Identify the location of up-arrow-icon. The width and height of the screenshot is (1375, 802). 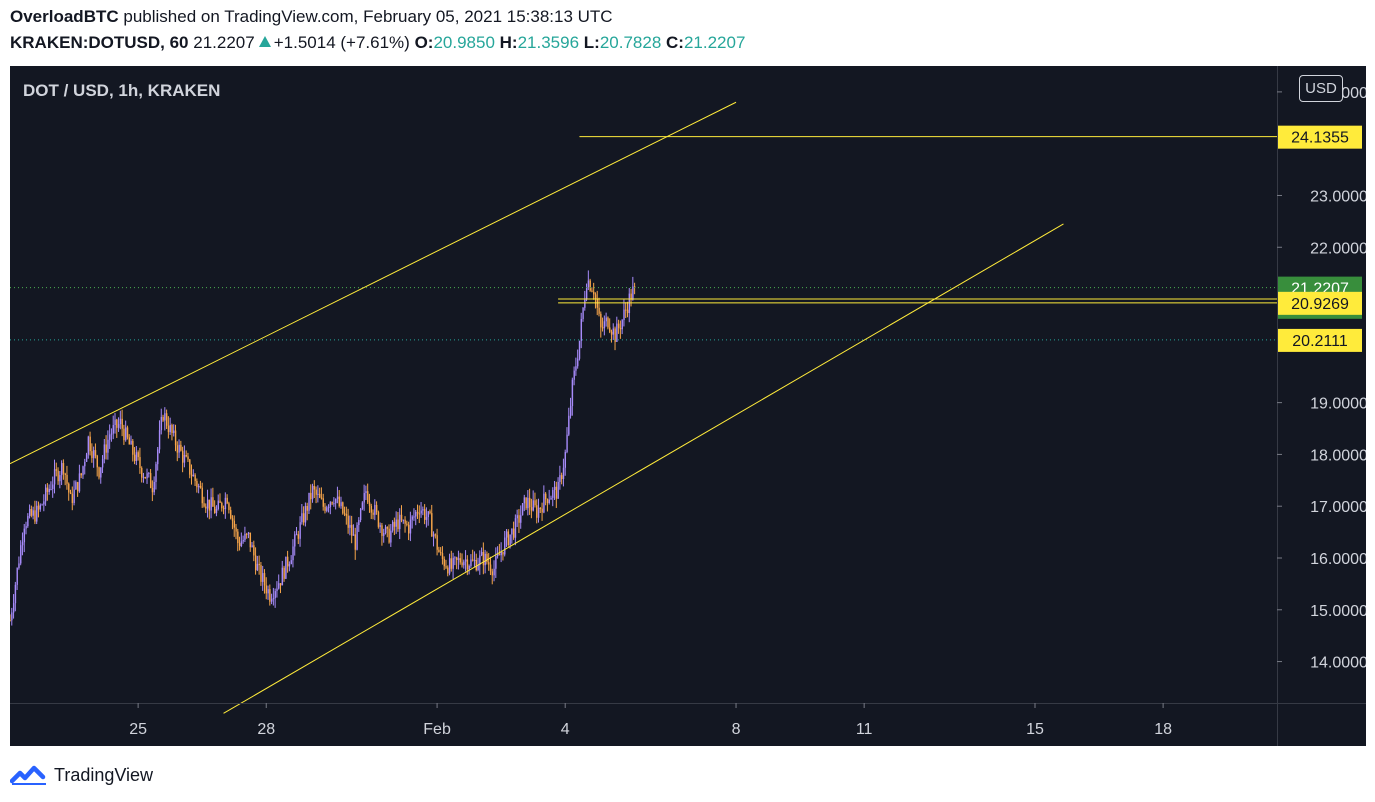
(264, 41).